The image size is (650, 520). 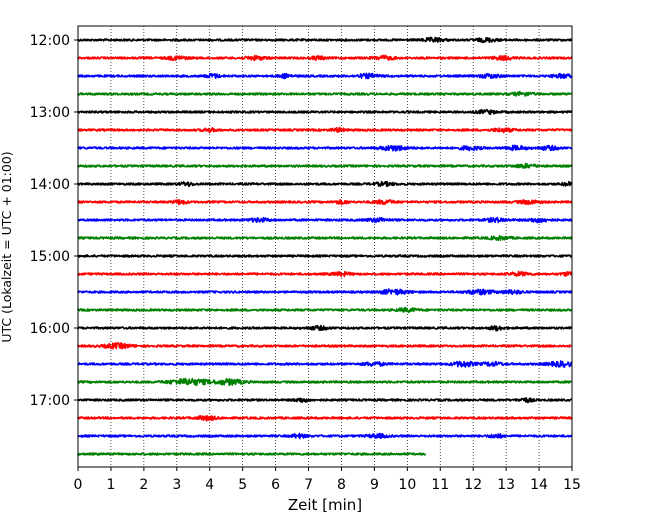 I want to click on x-axis-ticks: 0 1 2 3 4 5 6 7 8 9 10 11 12 13 14 15, so click(x=327, y=480).